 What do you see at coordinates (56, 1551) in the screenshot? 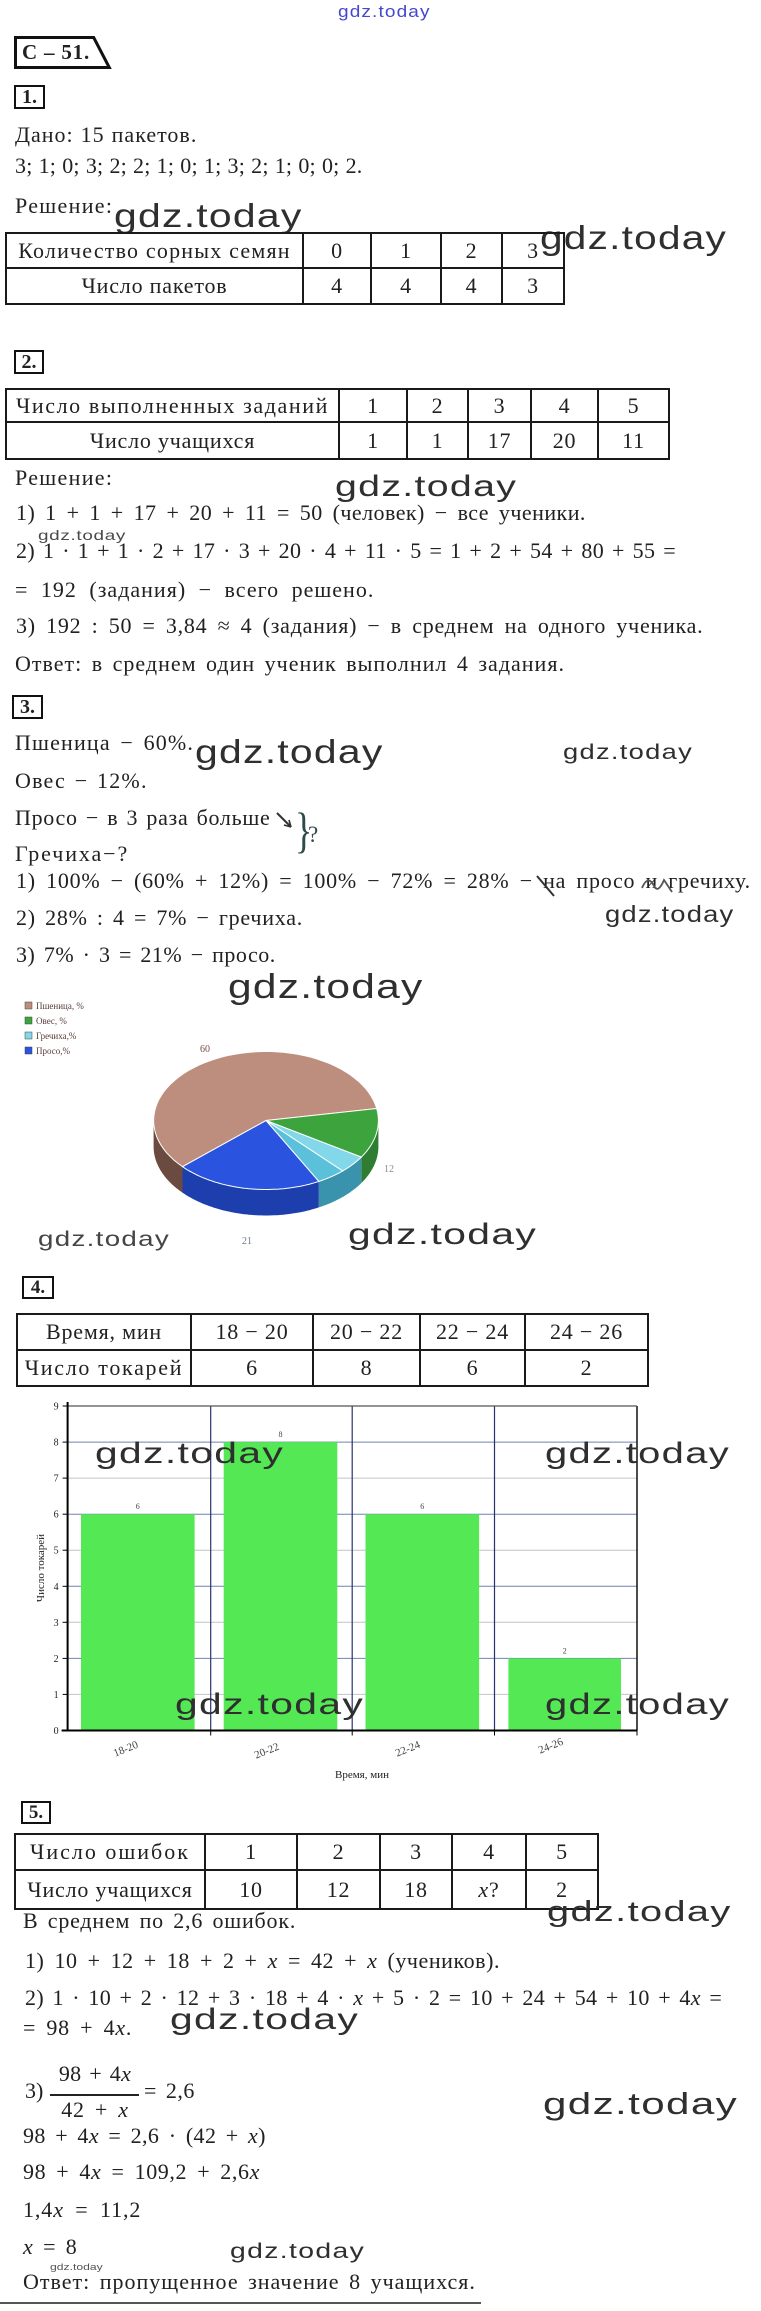
I see `svg-text: 5` at bounding box center [56, 1551].